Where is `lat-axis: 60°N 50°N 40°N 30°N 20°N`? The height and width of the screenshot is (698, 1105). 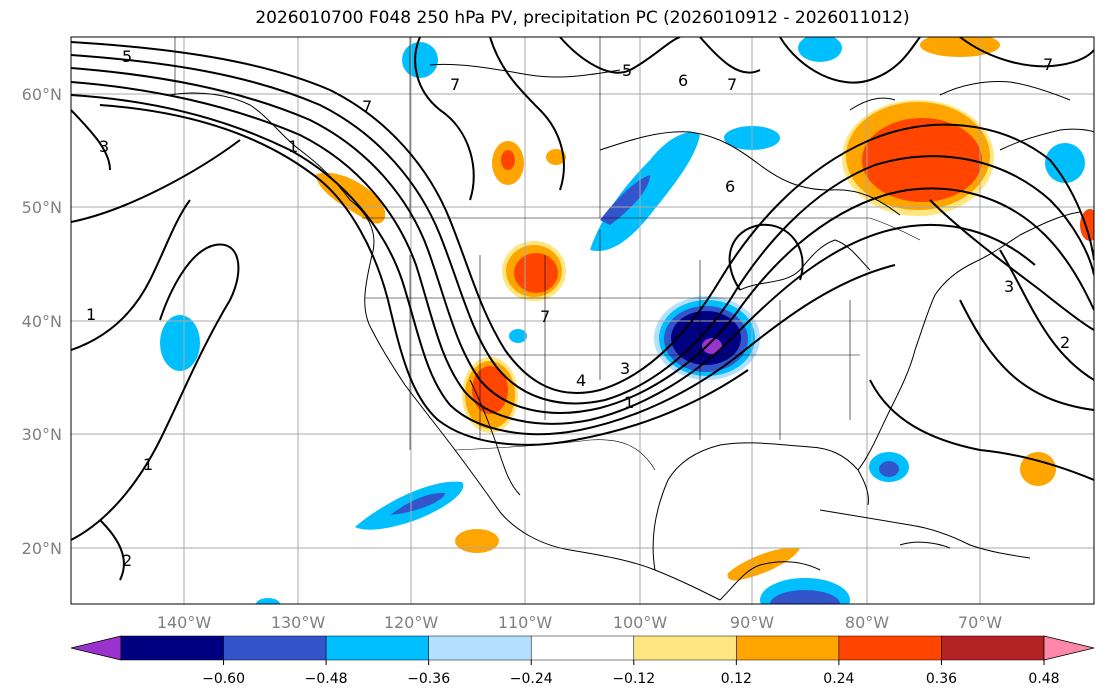 lat-axis: 60°N 50°N 40°N 30°N 20°N is located at coordinates (42, 321).